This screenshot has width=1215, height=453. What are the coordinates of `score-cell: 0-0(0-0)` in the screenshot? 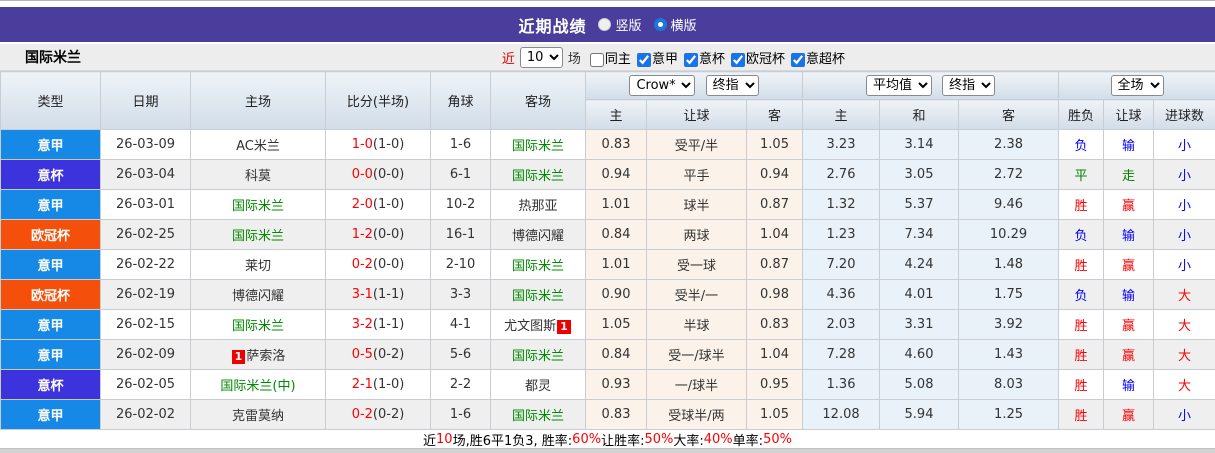 It's located at (378, 174).